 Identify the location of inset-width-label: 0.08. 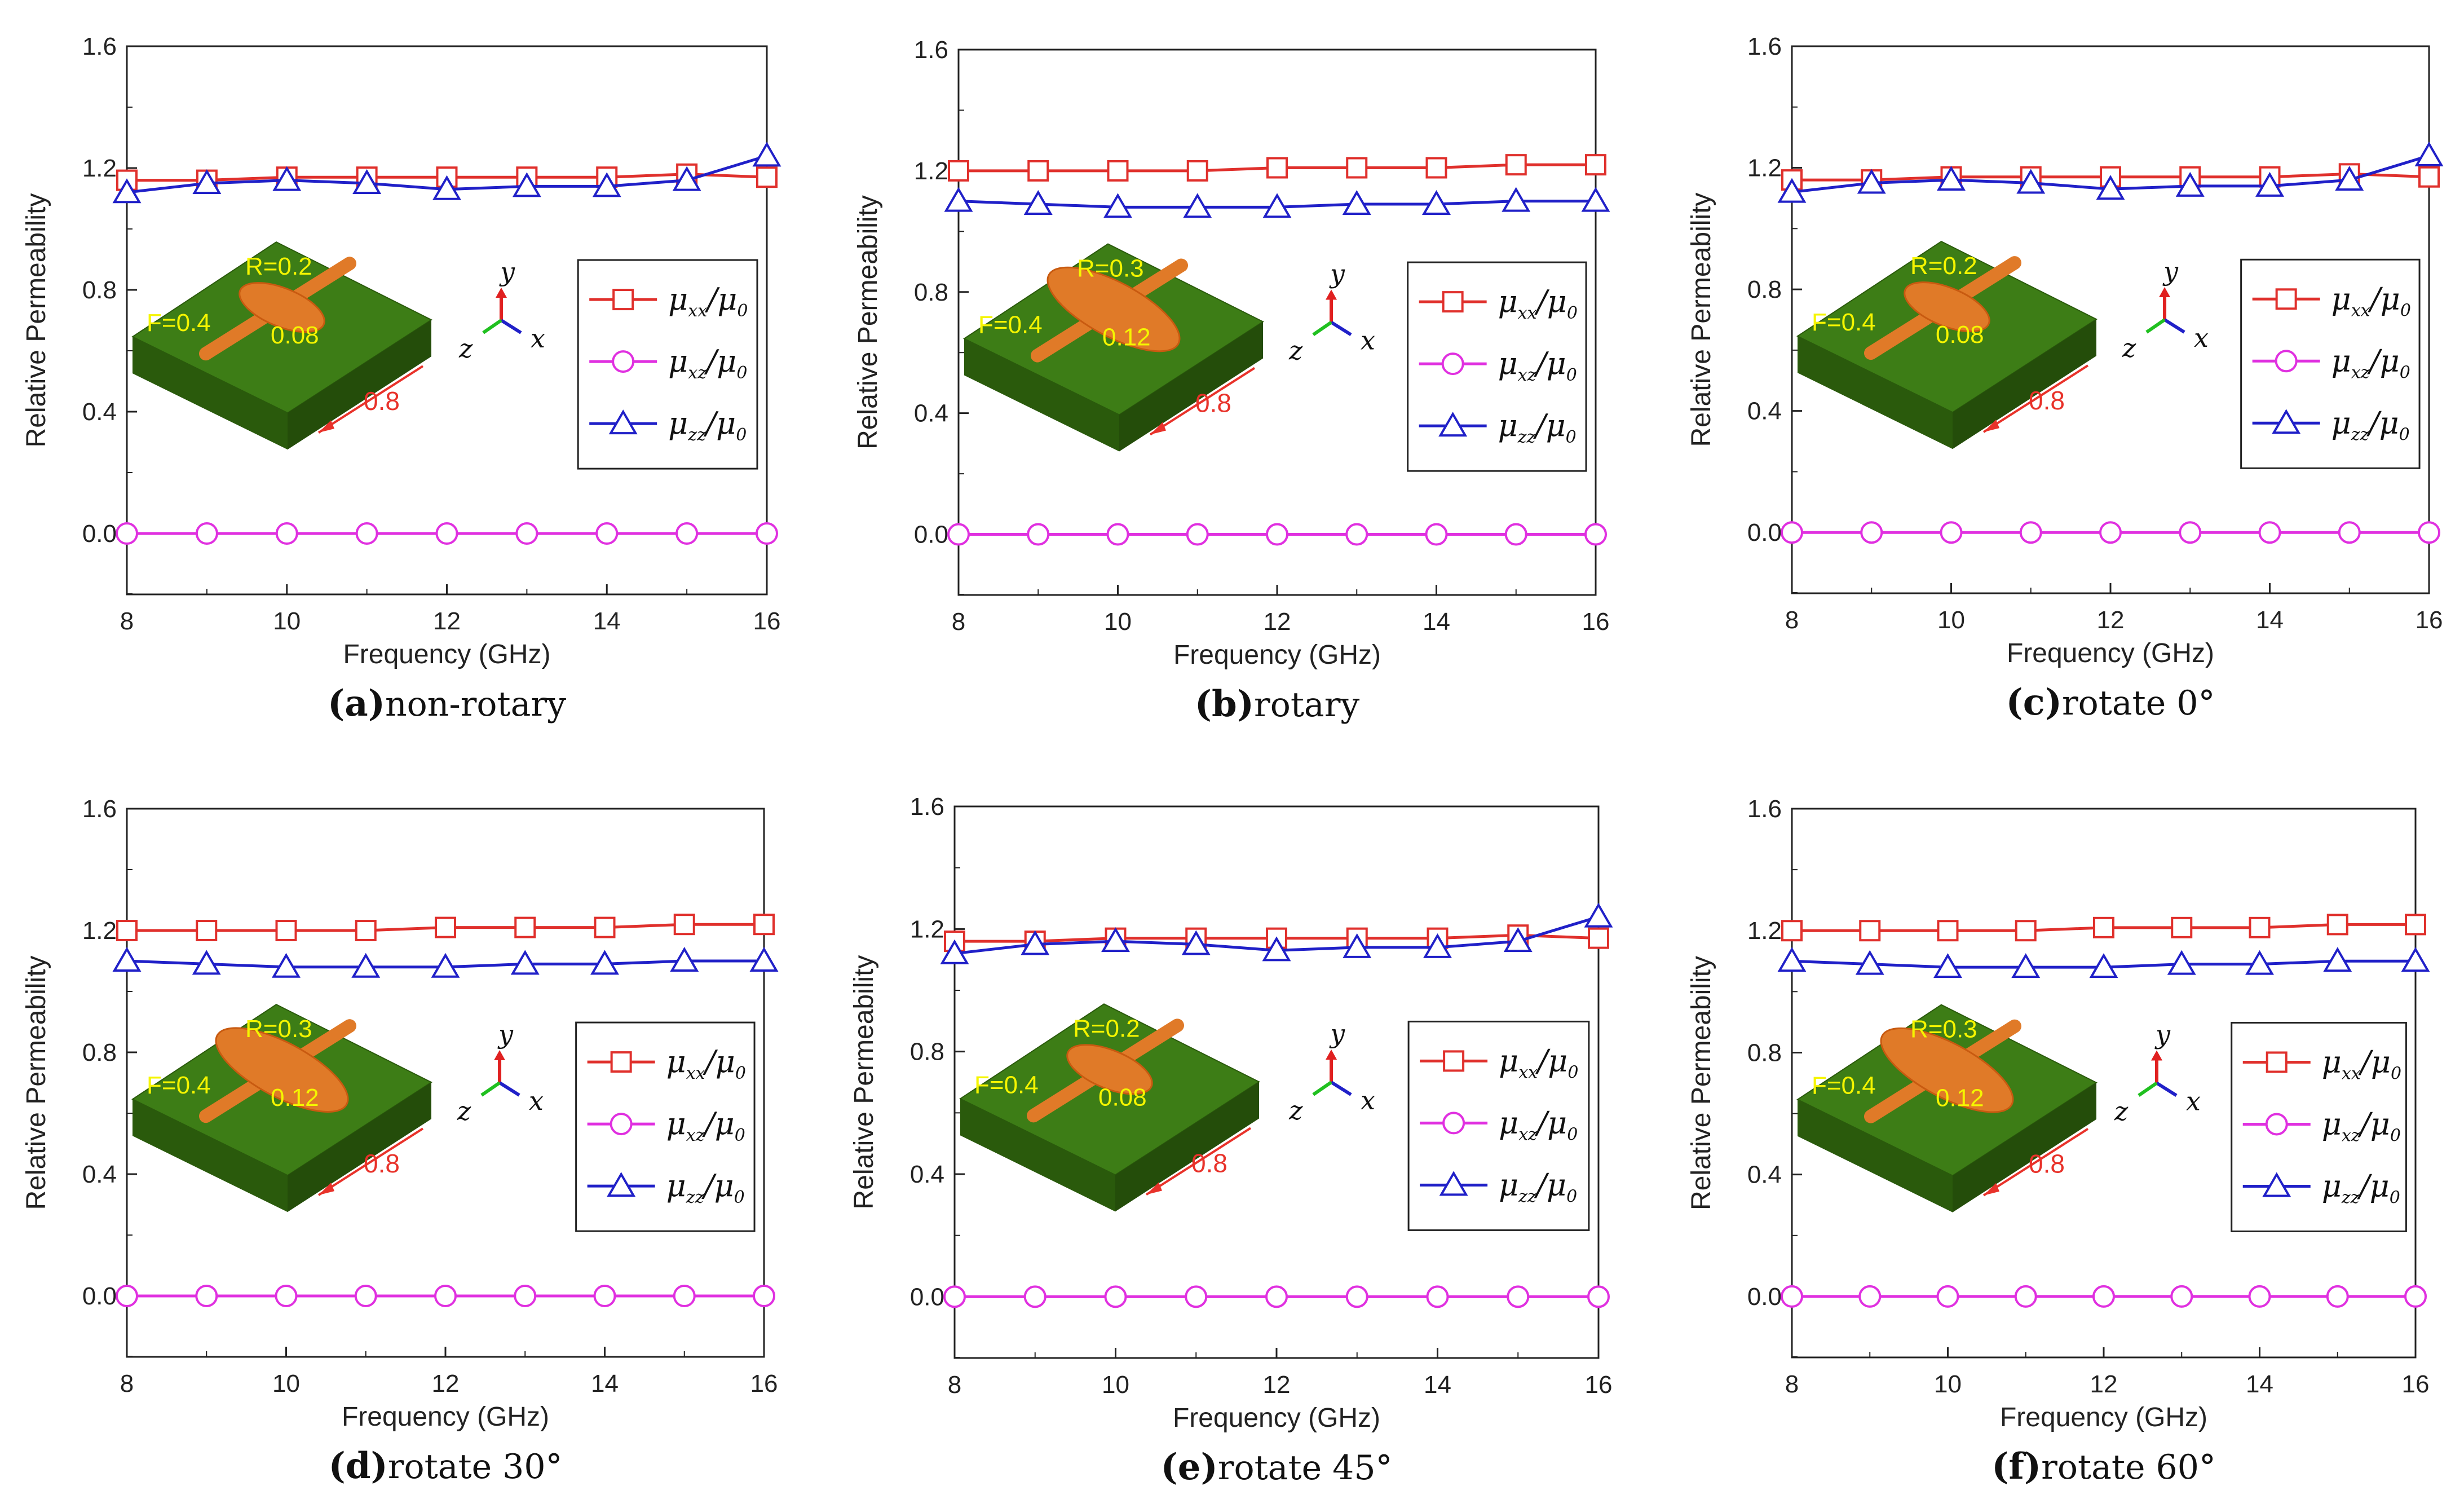
(1960, 335).